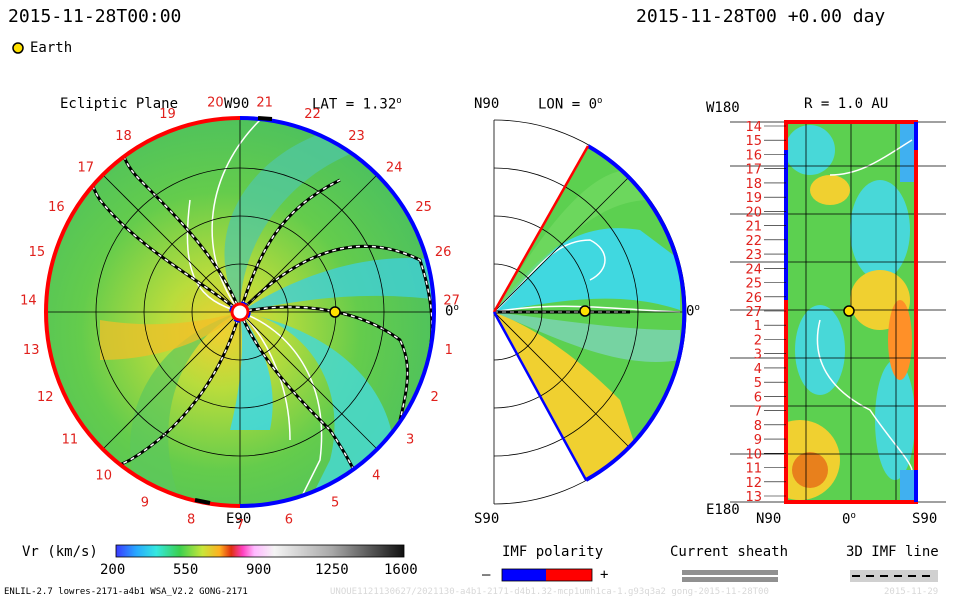 Image resolution: width=960 pixels, height=600 pixels. What do you see at coordinates (753, 198) in the screenshot?
I see `sphere-tick-19: 19` at bounding box center [753, 198].